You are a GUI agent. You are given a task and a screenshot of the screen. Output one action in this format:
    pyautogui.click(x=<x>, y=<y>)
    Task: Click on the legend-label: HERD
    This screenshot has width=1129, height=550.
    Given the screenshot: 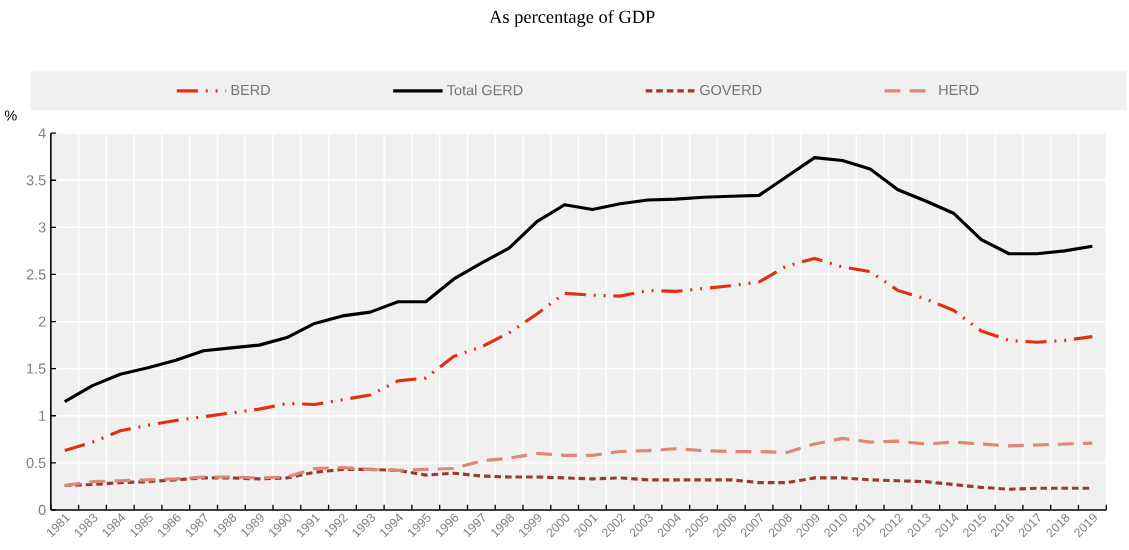 What is the action you would take?
    pyautogui.click(x=959, y=89)
    